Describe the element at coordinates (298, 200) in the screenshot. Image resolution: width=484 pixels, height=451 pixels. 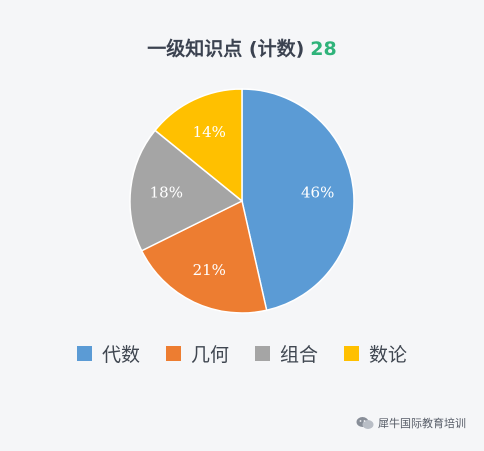
I see `pie-slice-algebra` at that location.